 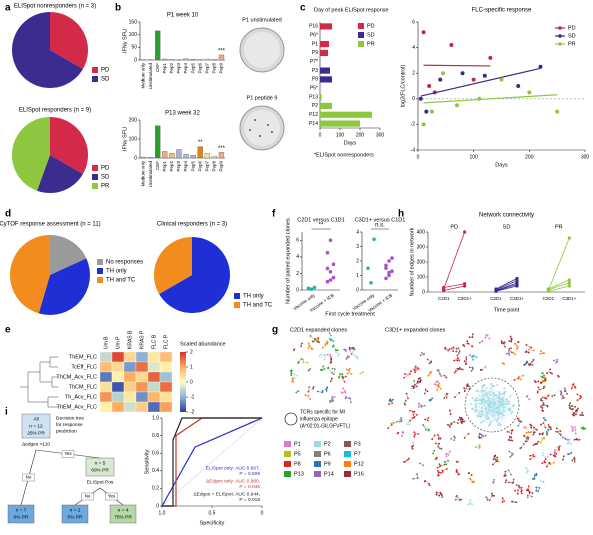 What do you see at coordinates (21, 517) in the screenshot?
I see `node-text: 0% PR` at bounding box center [21, 517].